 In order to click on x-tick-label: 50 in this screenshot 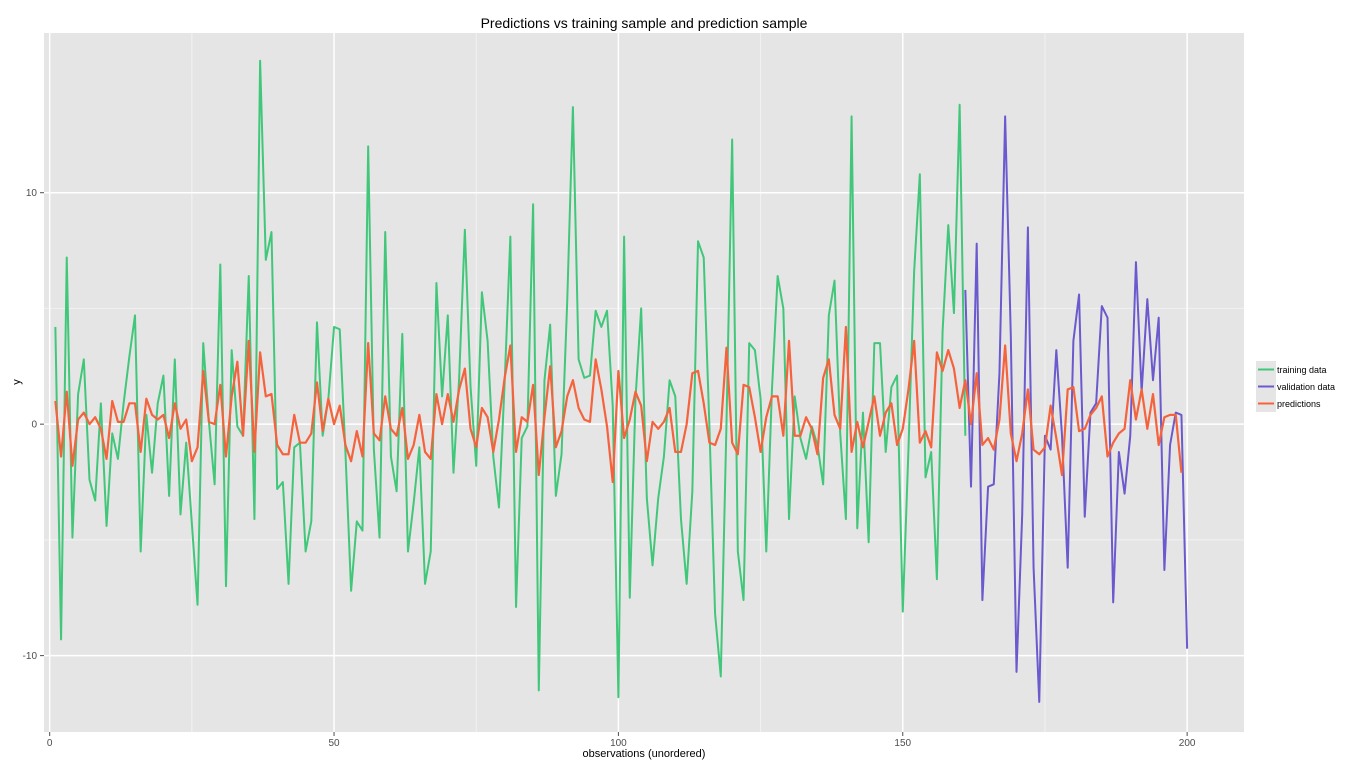, I will do `click(334, 743)`.